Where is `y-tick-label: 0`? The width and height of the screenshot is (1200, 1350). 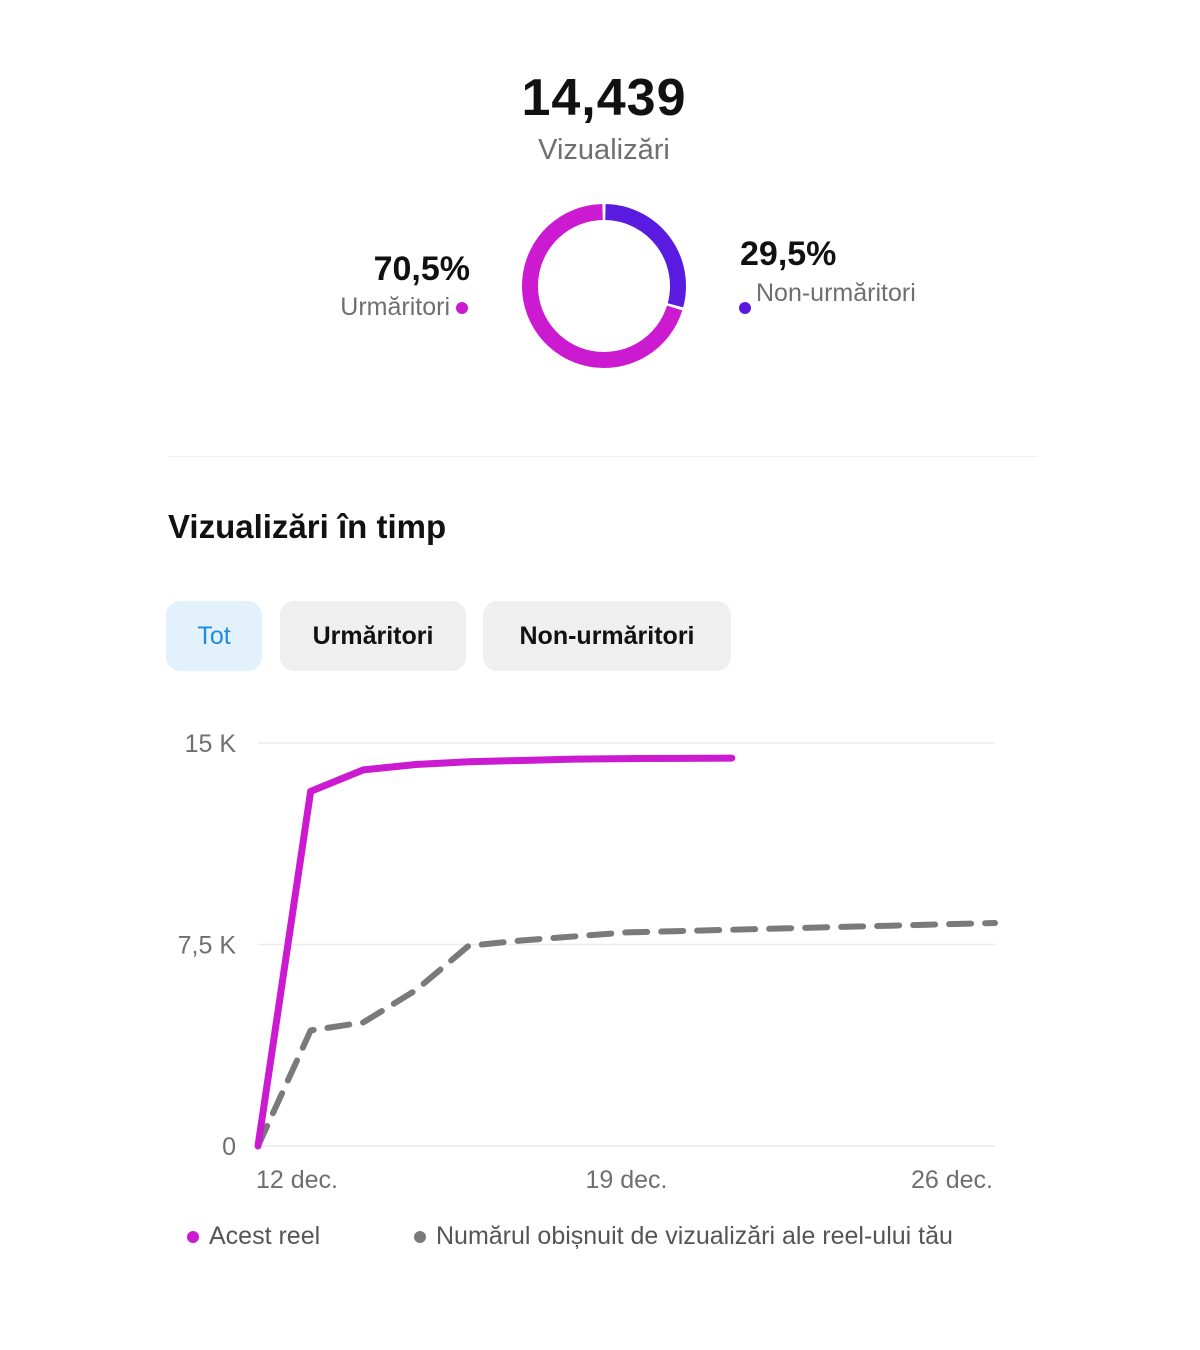
y-tick-label: 0 is located at coordinates (229, 1147).